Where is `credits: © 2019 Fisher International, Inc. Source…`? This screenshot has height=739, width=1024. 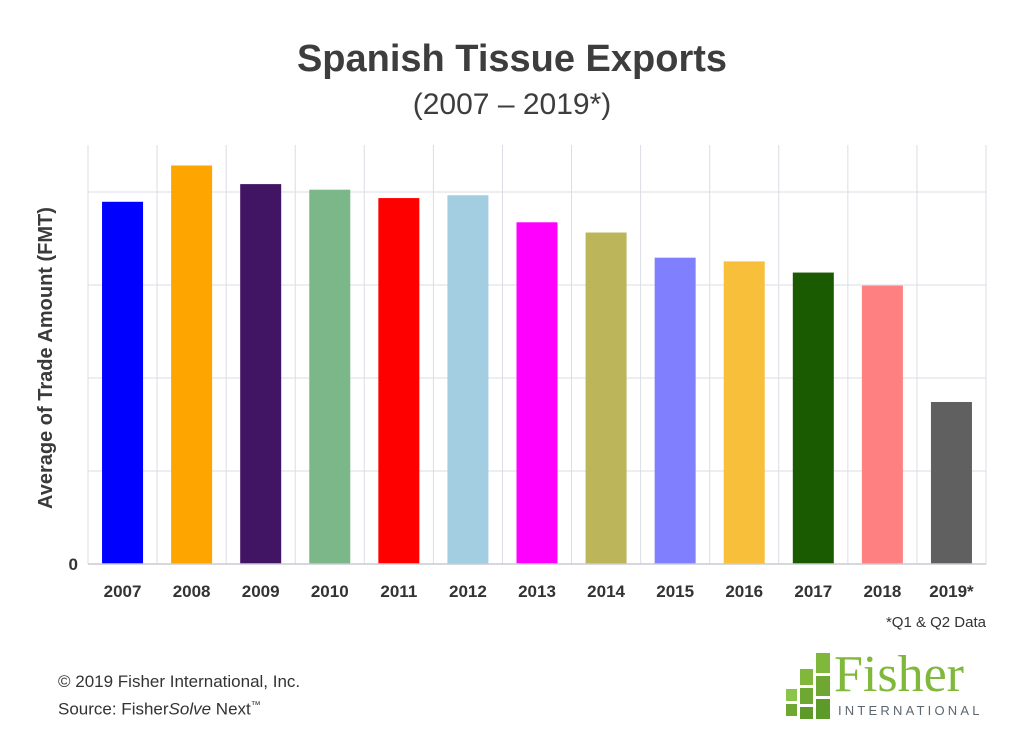
credits: © 2019 Fisher International, Inc. Source… is located at coordinates (179, 696).